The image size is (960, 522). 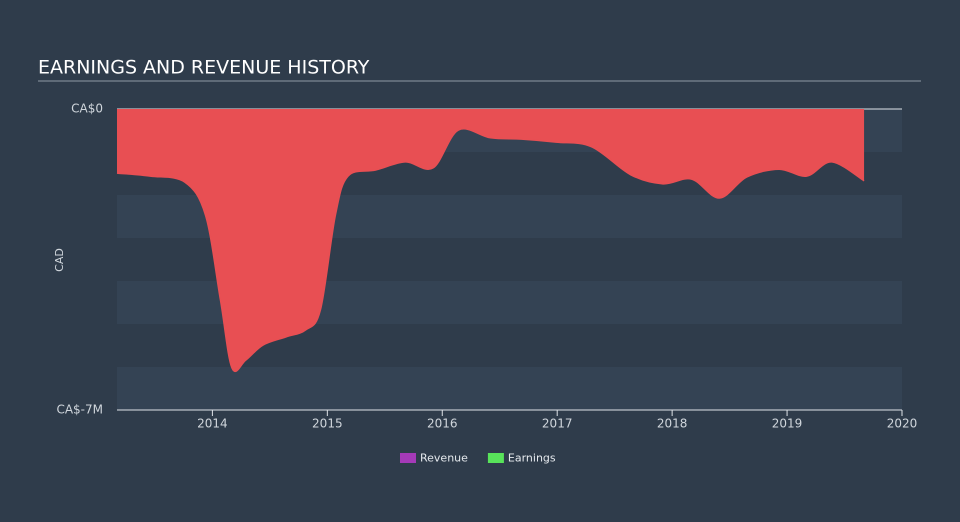 What do you see at coordinates (204, 68) in the screenshot?
I see `chart-title: EARNINGS AND REVENUE HISTORY` at bounding box center [204, 68].